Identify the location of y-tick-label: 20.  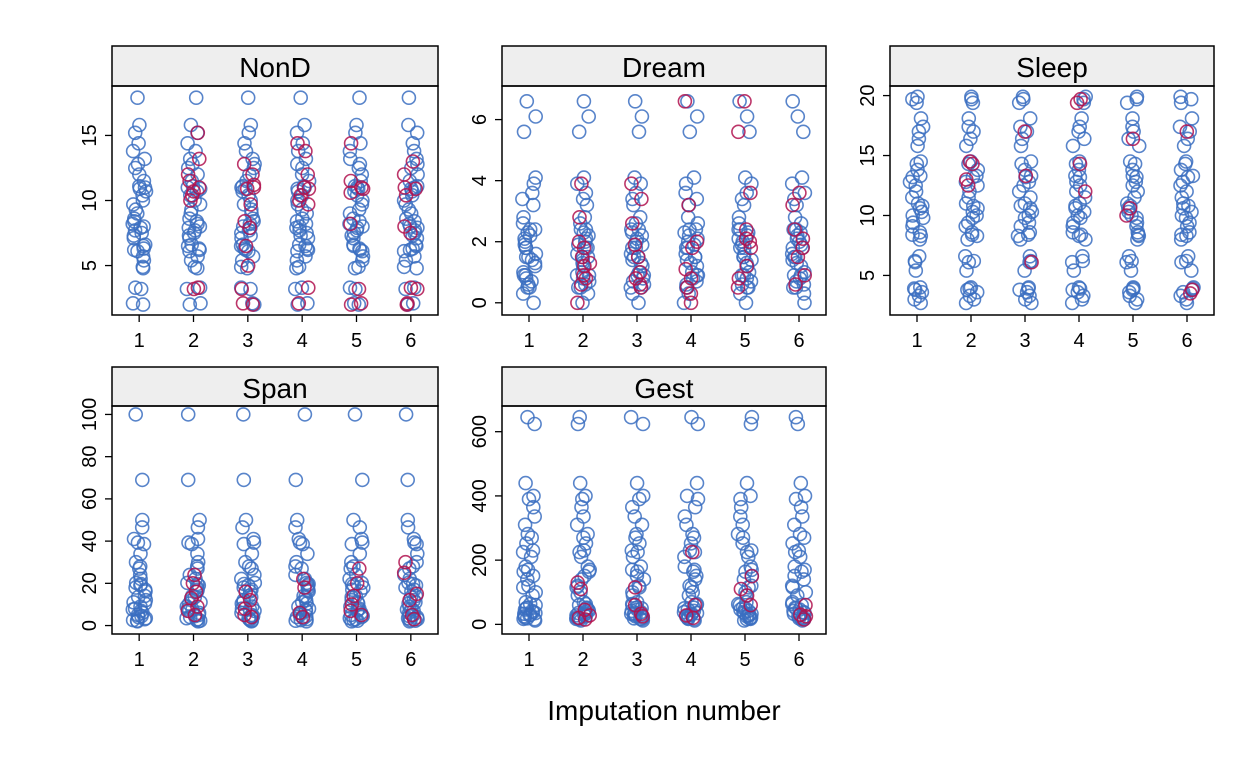
(90, 583).